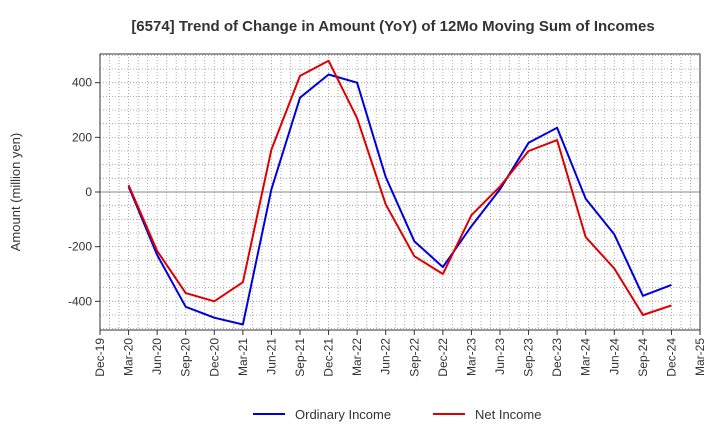 This screenshot has height=440, width=720. I want to click on x-tick-label: Dec-24, so click(671, 357).